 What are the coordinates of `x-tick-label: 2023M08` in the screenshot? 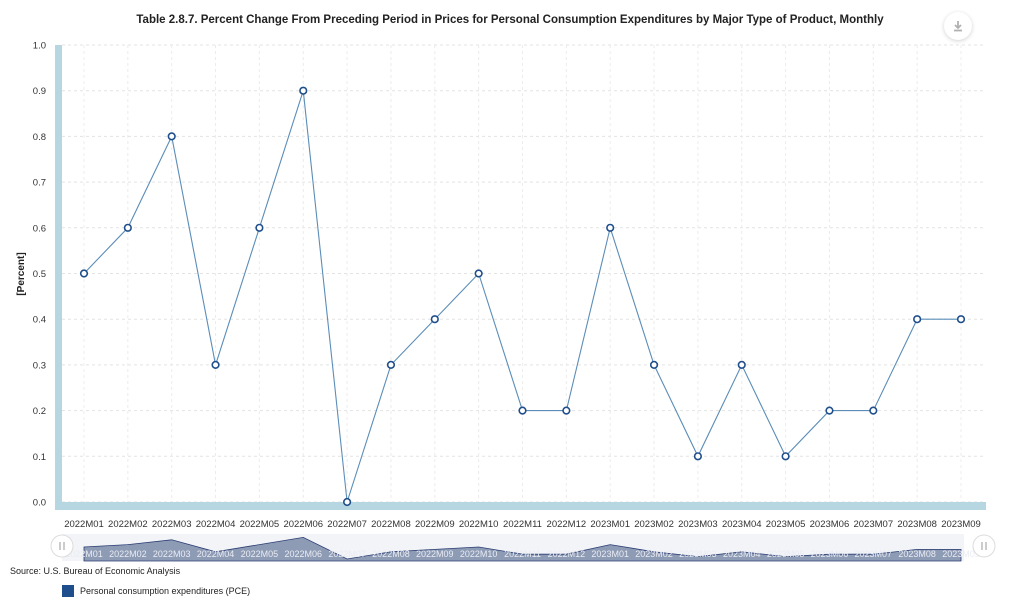 It's located at (917, 524).